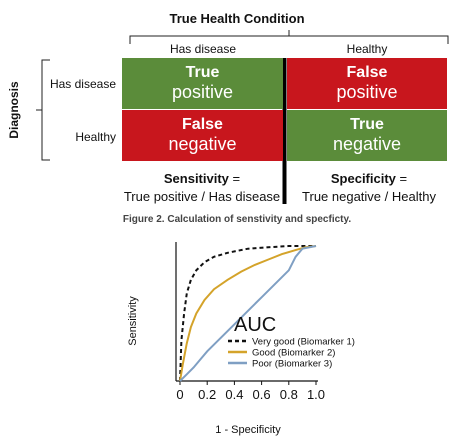 This screenshot has width=474, height=441. I want to click on x-tick-label: 1.0, so click(316, 394).